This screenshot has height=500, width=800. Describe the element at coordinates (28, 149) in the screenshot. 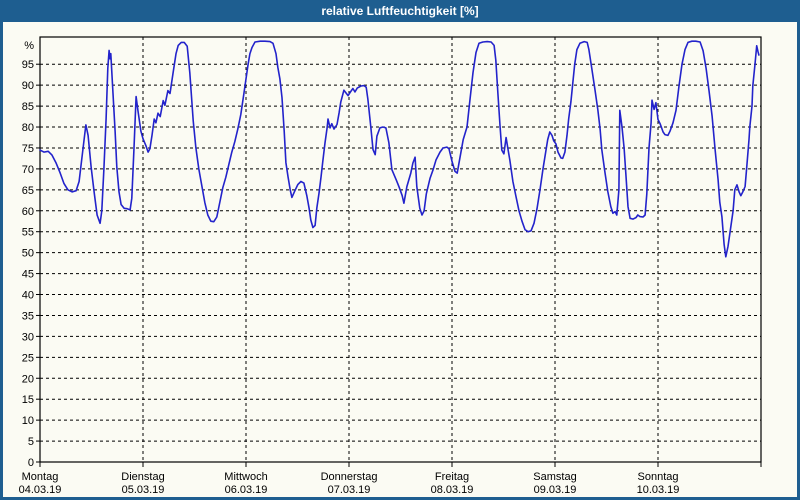

I see `y-axis-tick-label: 75` at that location.